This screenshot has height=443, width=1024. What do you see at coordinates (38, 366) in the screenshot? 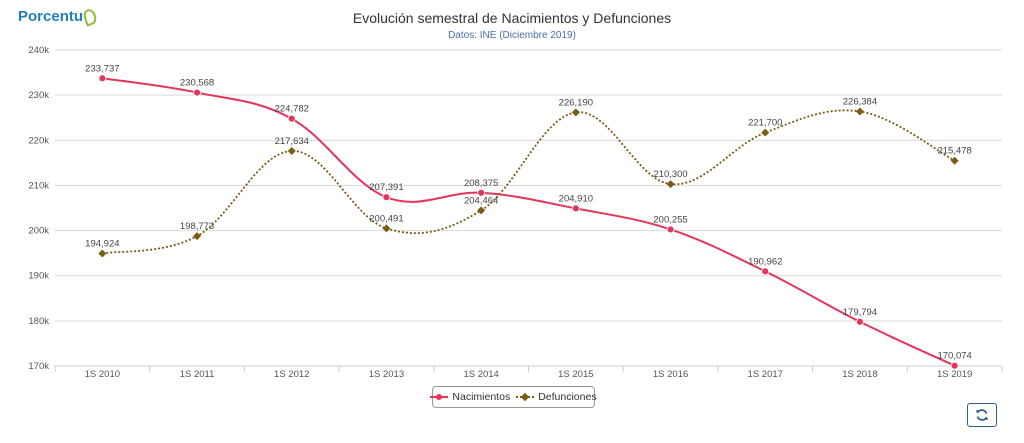
I see `y-tick-label: 170k` at bounding box center [38, 366].